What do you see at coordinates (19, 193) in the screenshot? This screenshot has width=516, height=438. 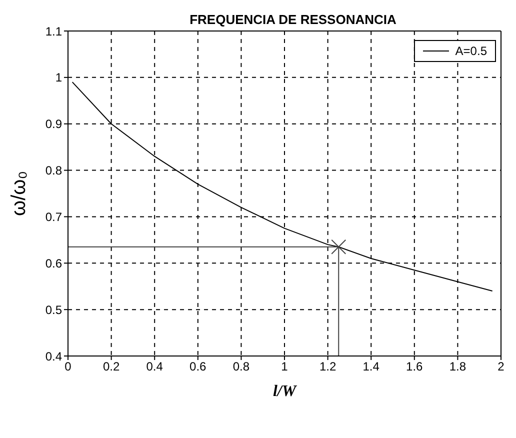 I see `y-axis-title: ω/ω₀` at bounding box center [19, 193].